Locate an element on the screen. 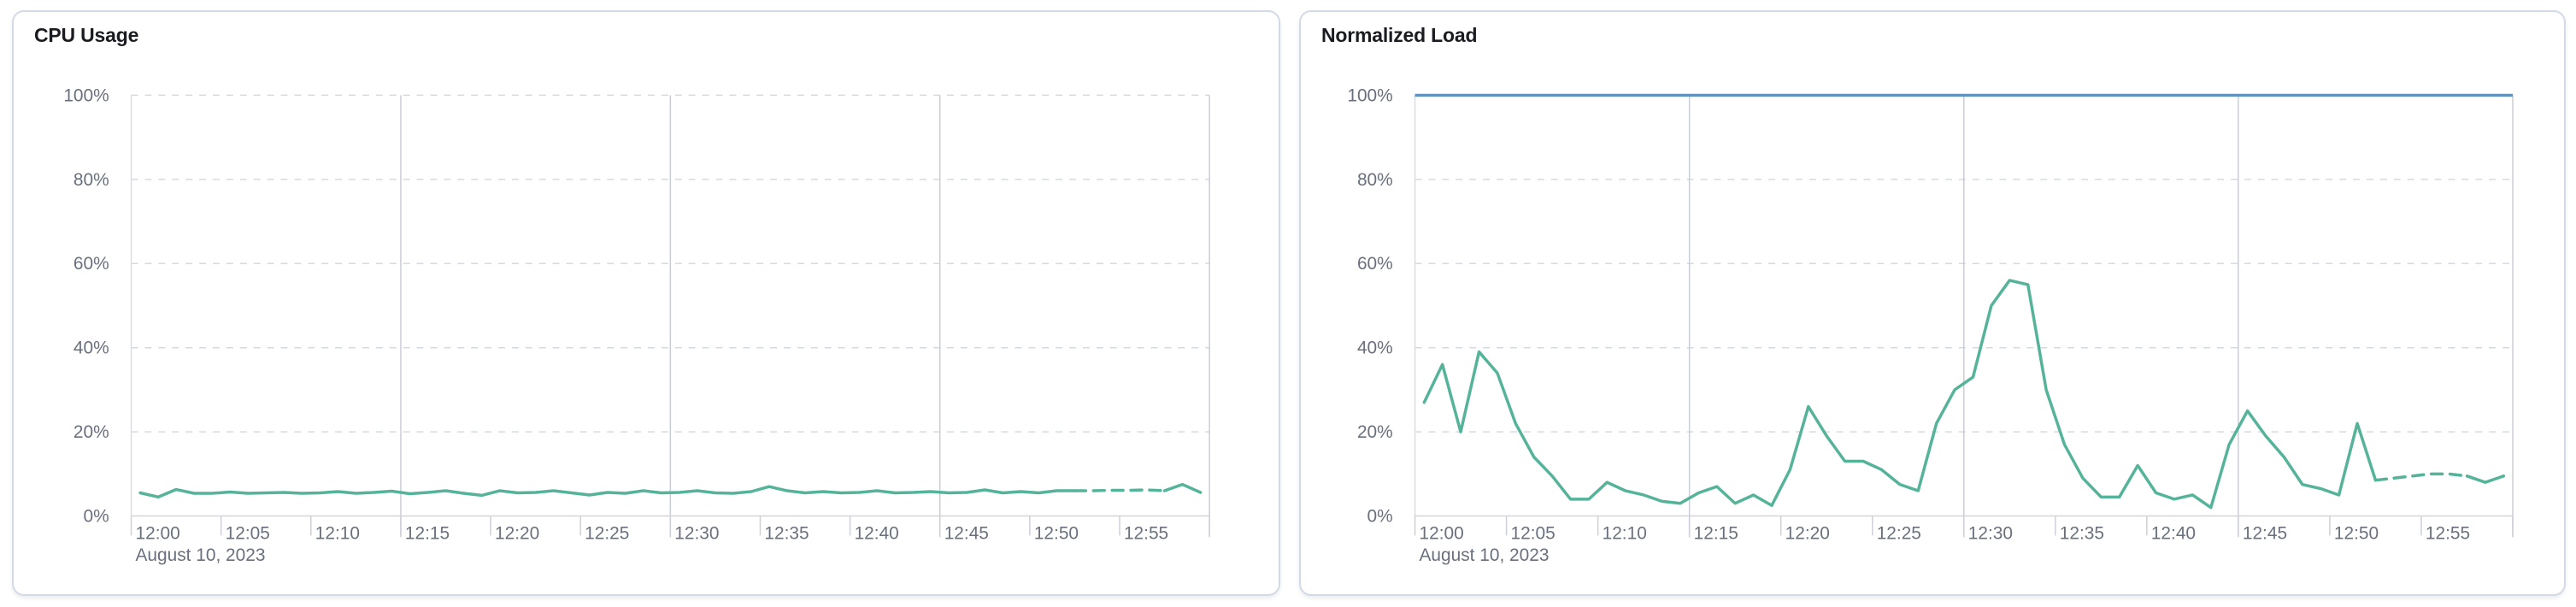 The image size is (2576, 607). normalized-load-line-dashed is located at coordinates (2421, 477).